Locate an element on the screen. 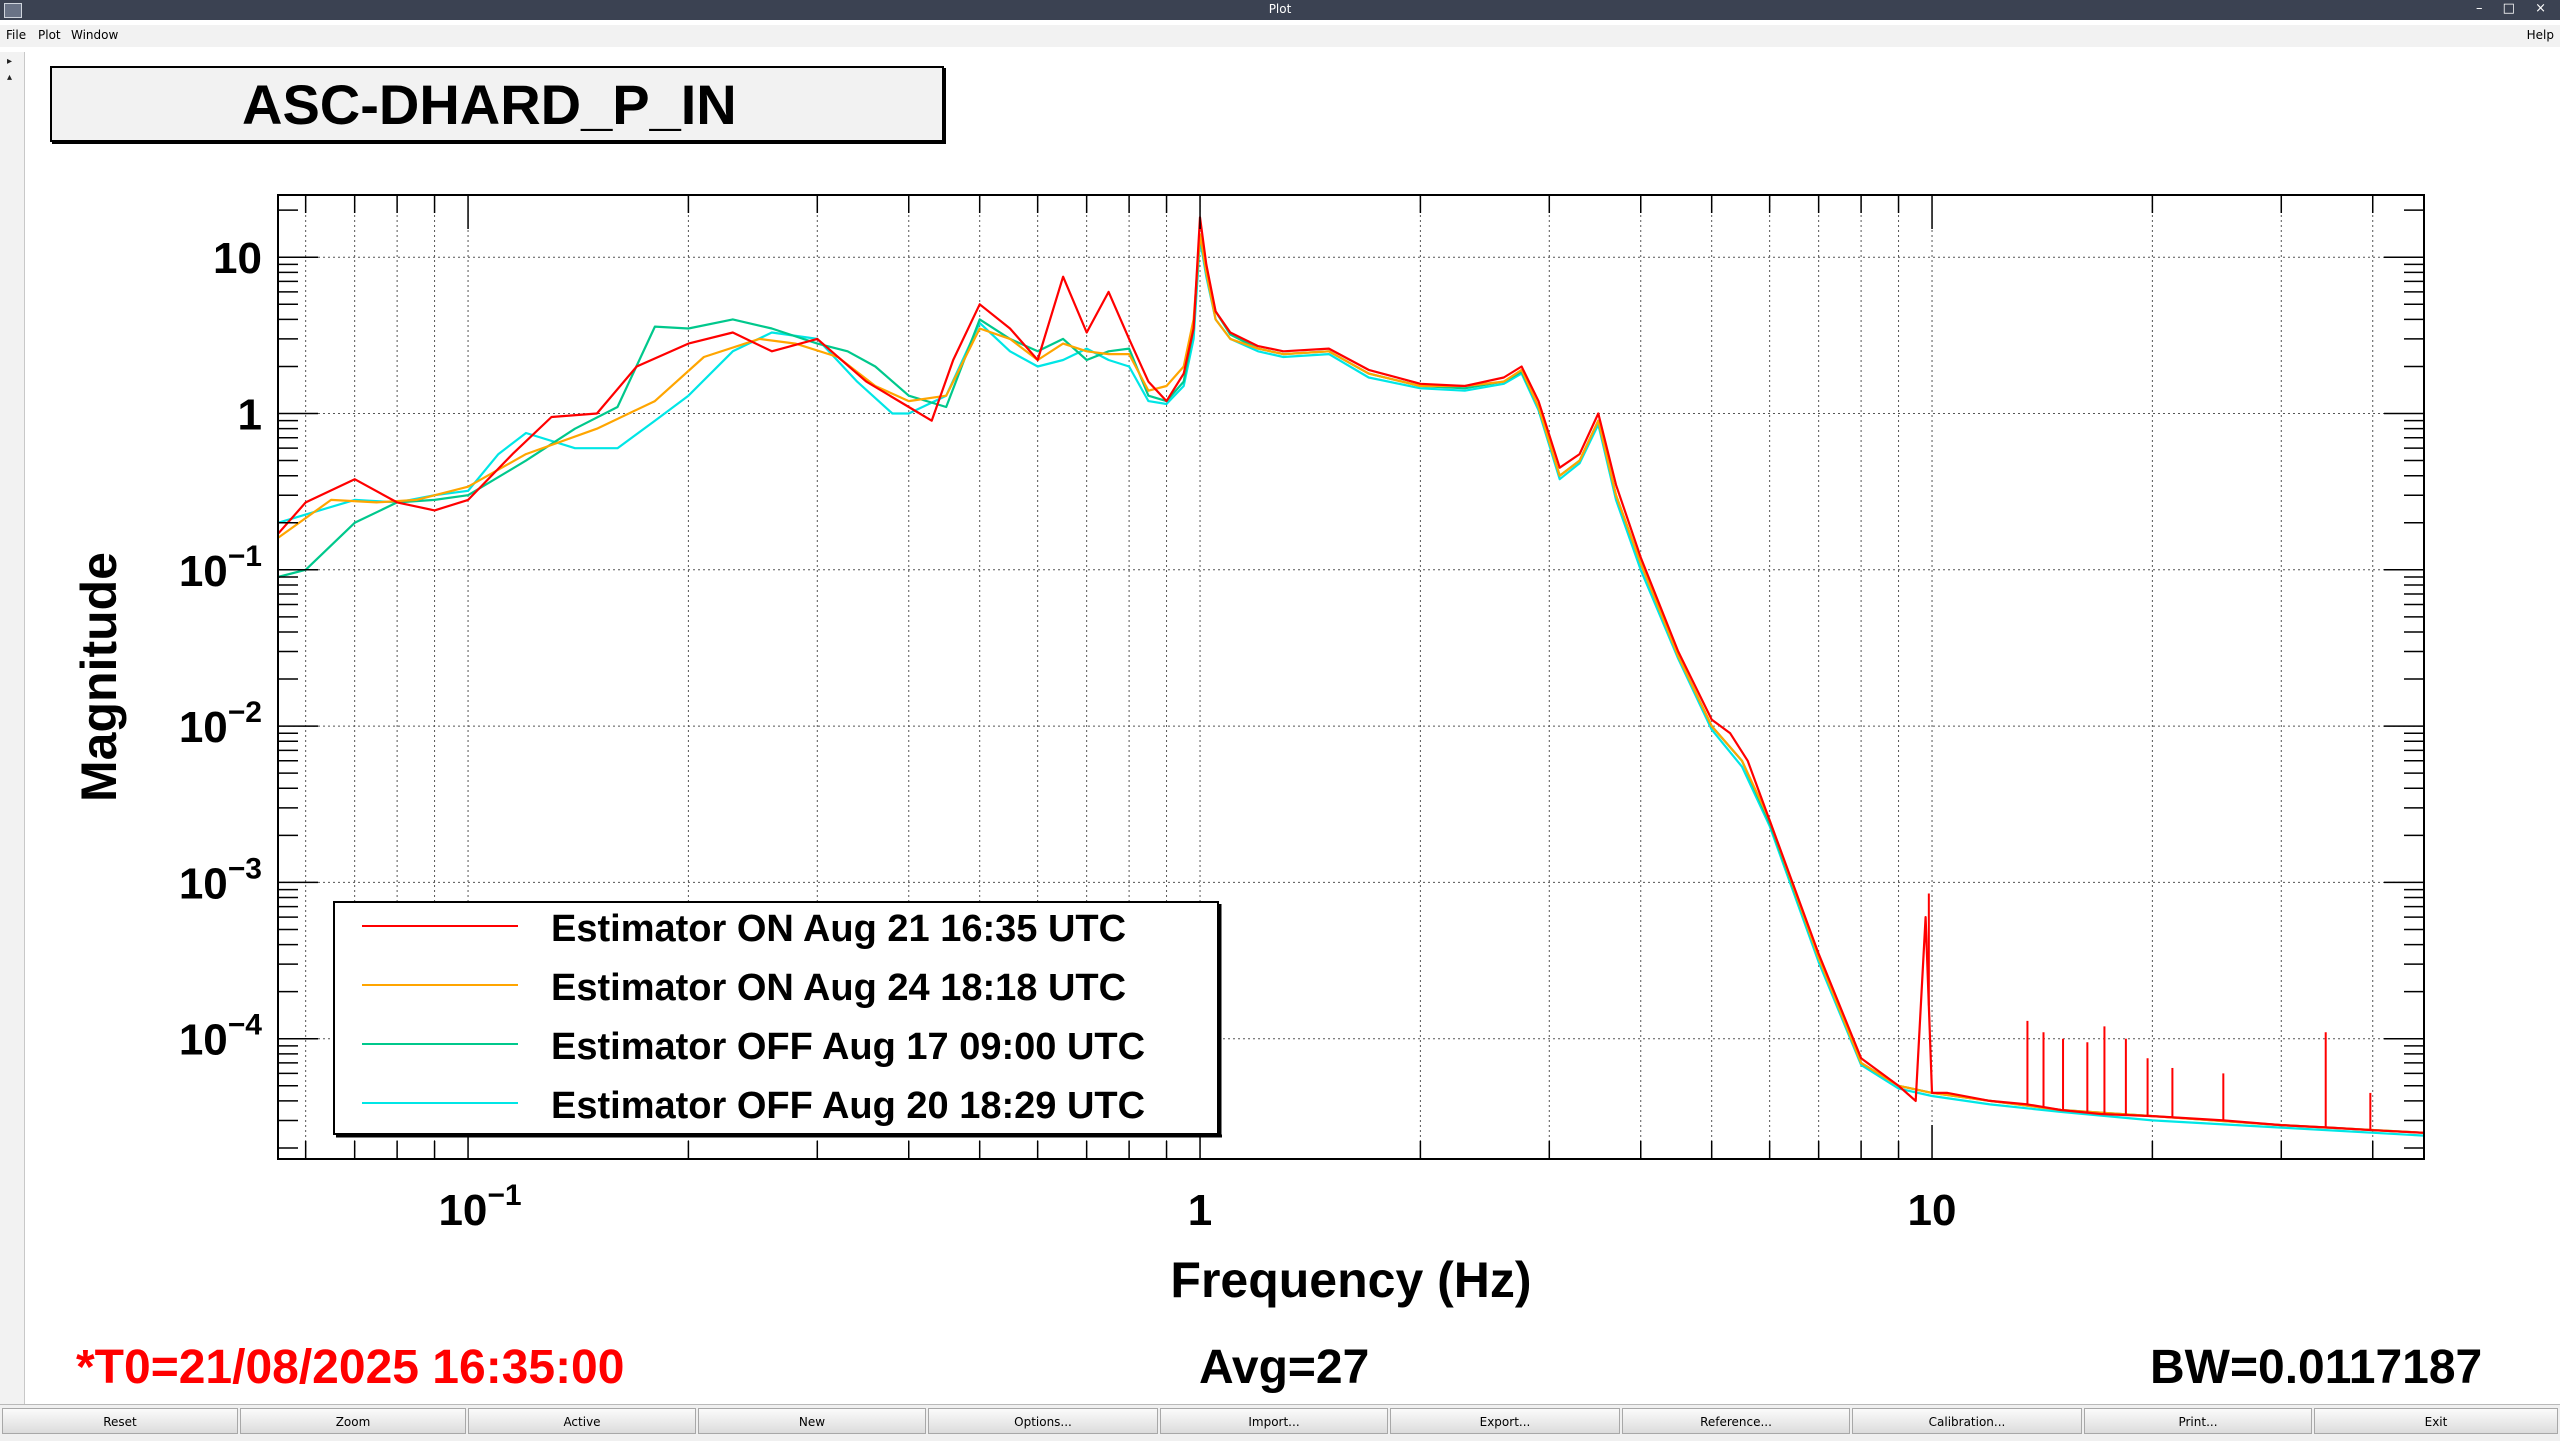  legend-entry: Estimator ON Aug 24 18:18 UTC is located at coordinates (838, 988).